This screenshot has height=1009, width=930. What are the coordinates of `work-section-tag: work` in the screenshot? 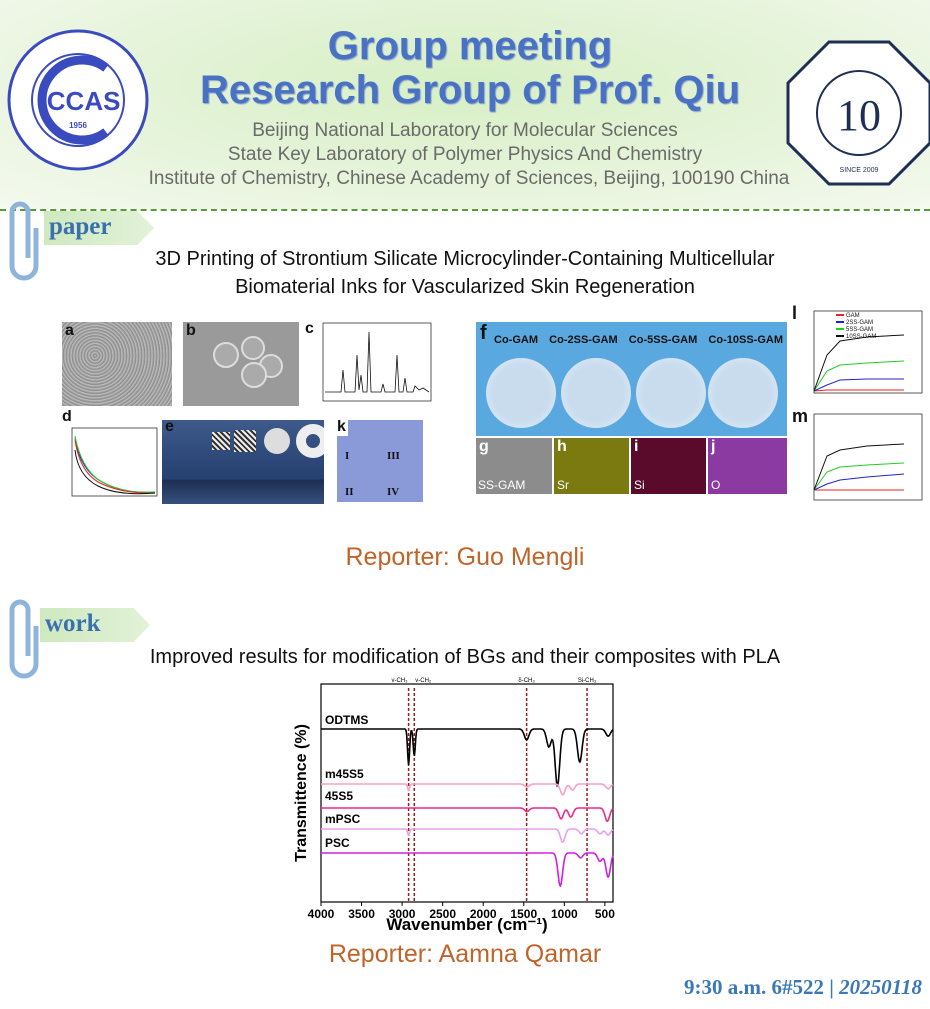 It's located at (95, 625).